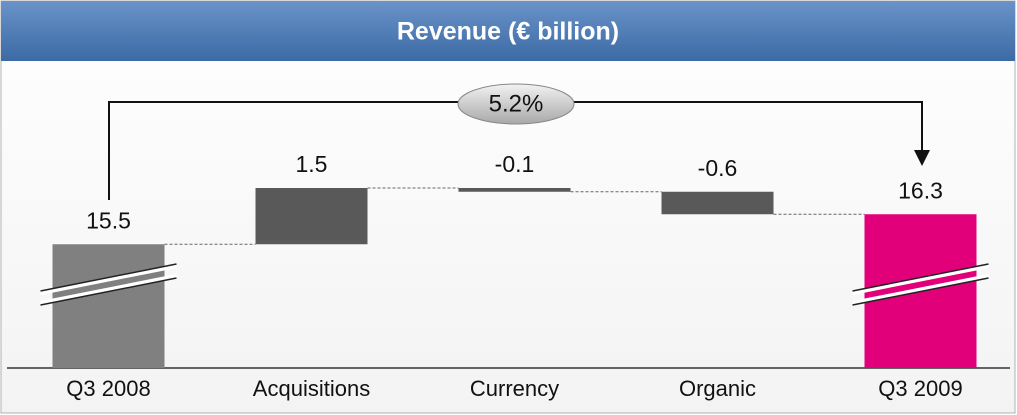 The width and height of the screenshot is (1017, 415). Describe the element at coordinates (920, 388) in the screenshot. I see `x-tick-label: Q3 2009` at that location.